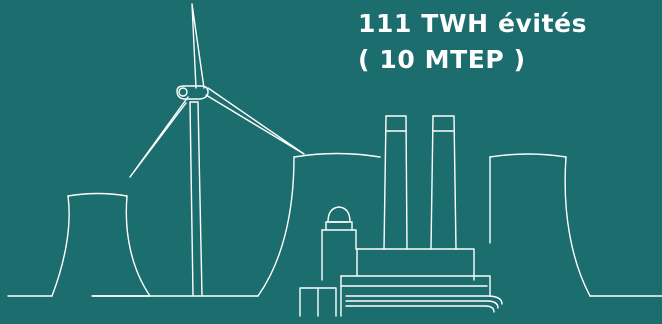 The height and width of the screenshot is (324, 662). I want to click on factory-icon, so click(401, 282).